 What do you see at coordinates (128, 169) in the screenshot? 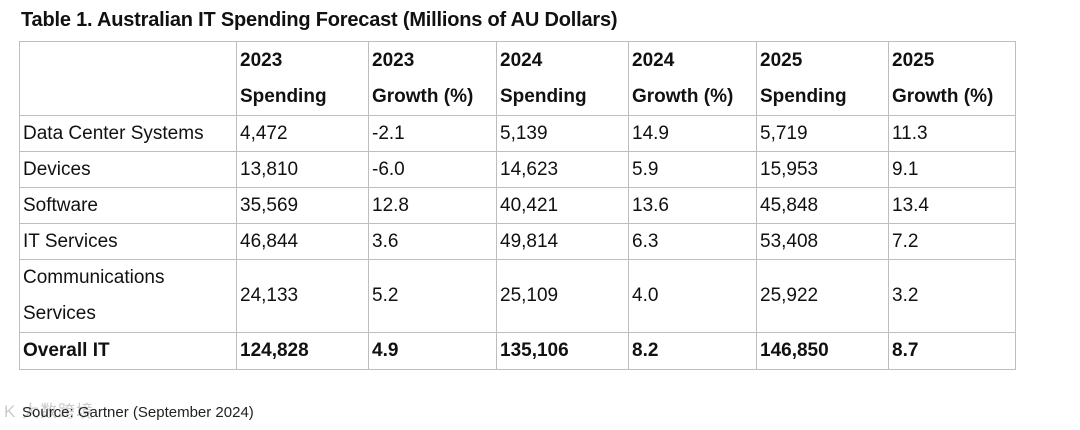
I see `row-label: Devices` at bounding box center [128, 169].